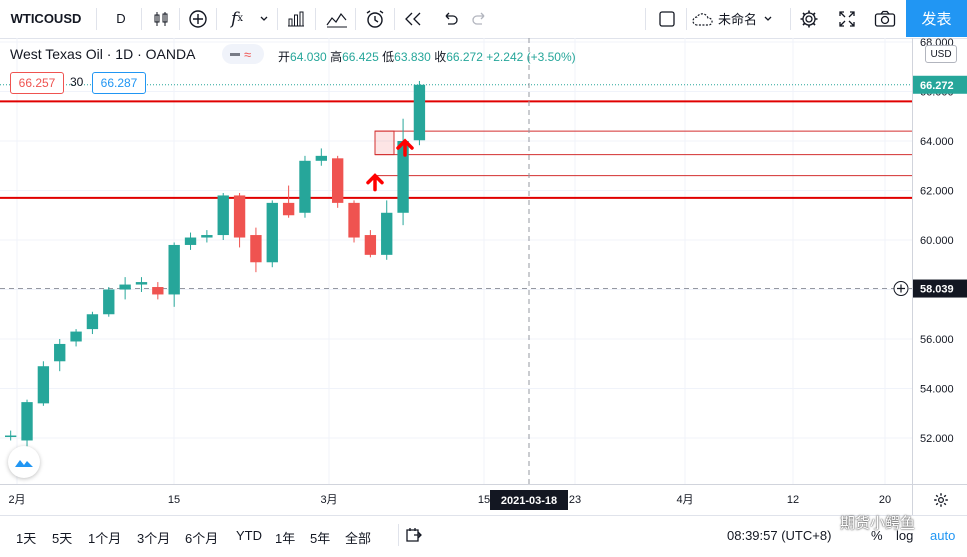 This screenshot has width=967, height=557. What do you see at coordinates (264, 18) in the screenshot?
I see `indicators-dropdown` at bounding box center [264, 18].